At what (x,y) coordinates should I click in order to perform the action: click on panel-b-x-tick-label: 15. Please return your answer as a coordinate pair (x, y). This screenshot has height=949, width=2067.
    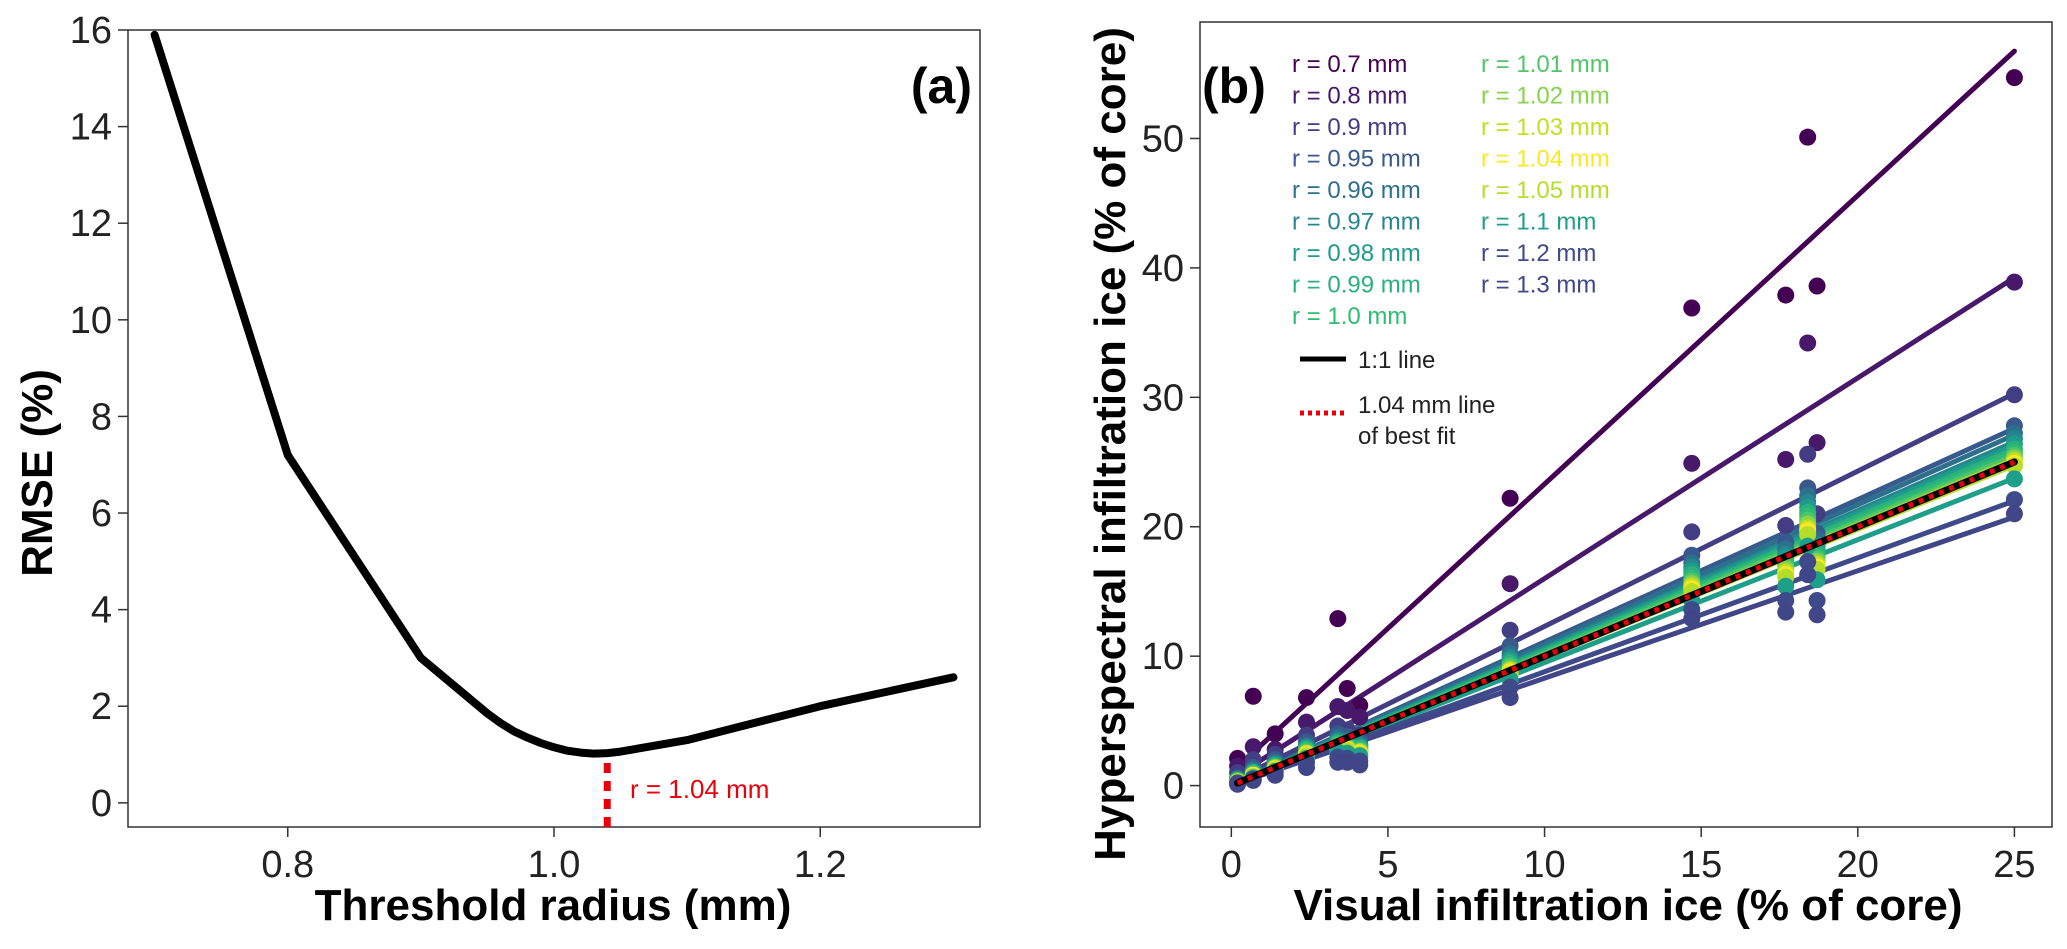
    Looking at the image, I should click on (1701, 865).